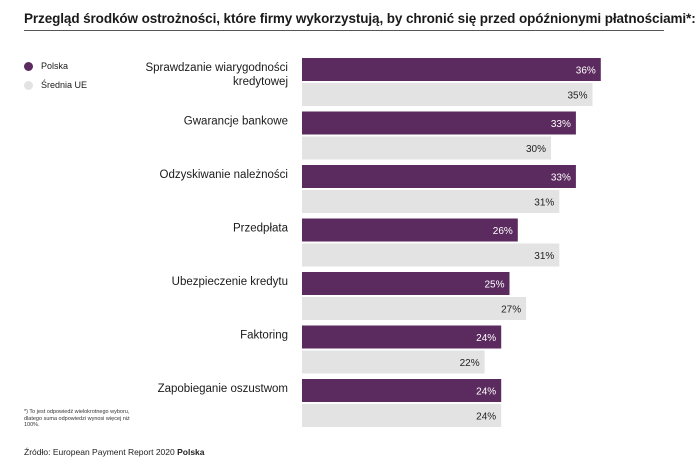 This screenshot has height=468, width=700. What do you see at coordinates (28, 85) in the screenshot?
I see `legend-swatch-srednia-ue` at bounding box center [28, 85].